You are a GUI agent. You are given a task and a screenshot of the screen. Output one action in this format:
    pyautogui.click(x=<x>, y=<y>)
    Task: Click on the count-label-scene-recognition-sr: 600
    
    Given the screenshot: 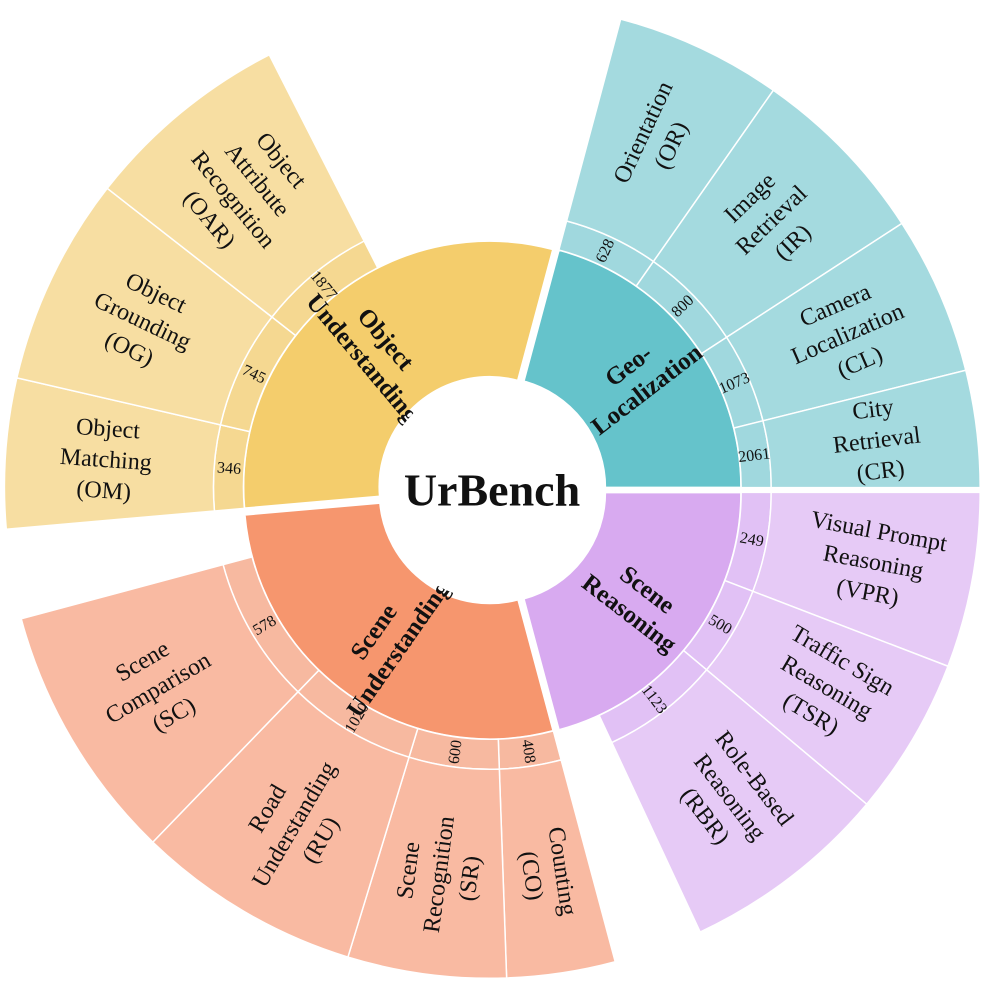 What is the action you would take?
    pyautogui.click(x=456, y=752)
    